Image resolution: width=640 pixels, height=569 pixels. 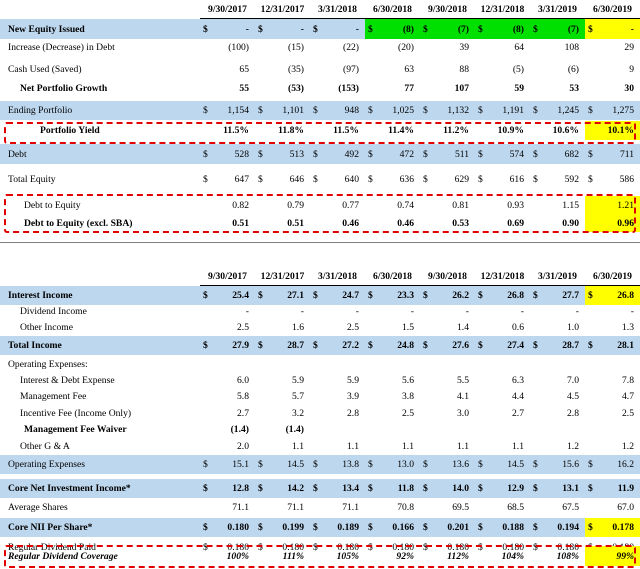 What do you see at coordinates (557, 130) in the screenshot?
I see `table-cell: 10.6%` at bounding box center [557, 130].